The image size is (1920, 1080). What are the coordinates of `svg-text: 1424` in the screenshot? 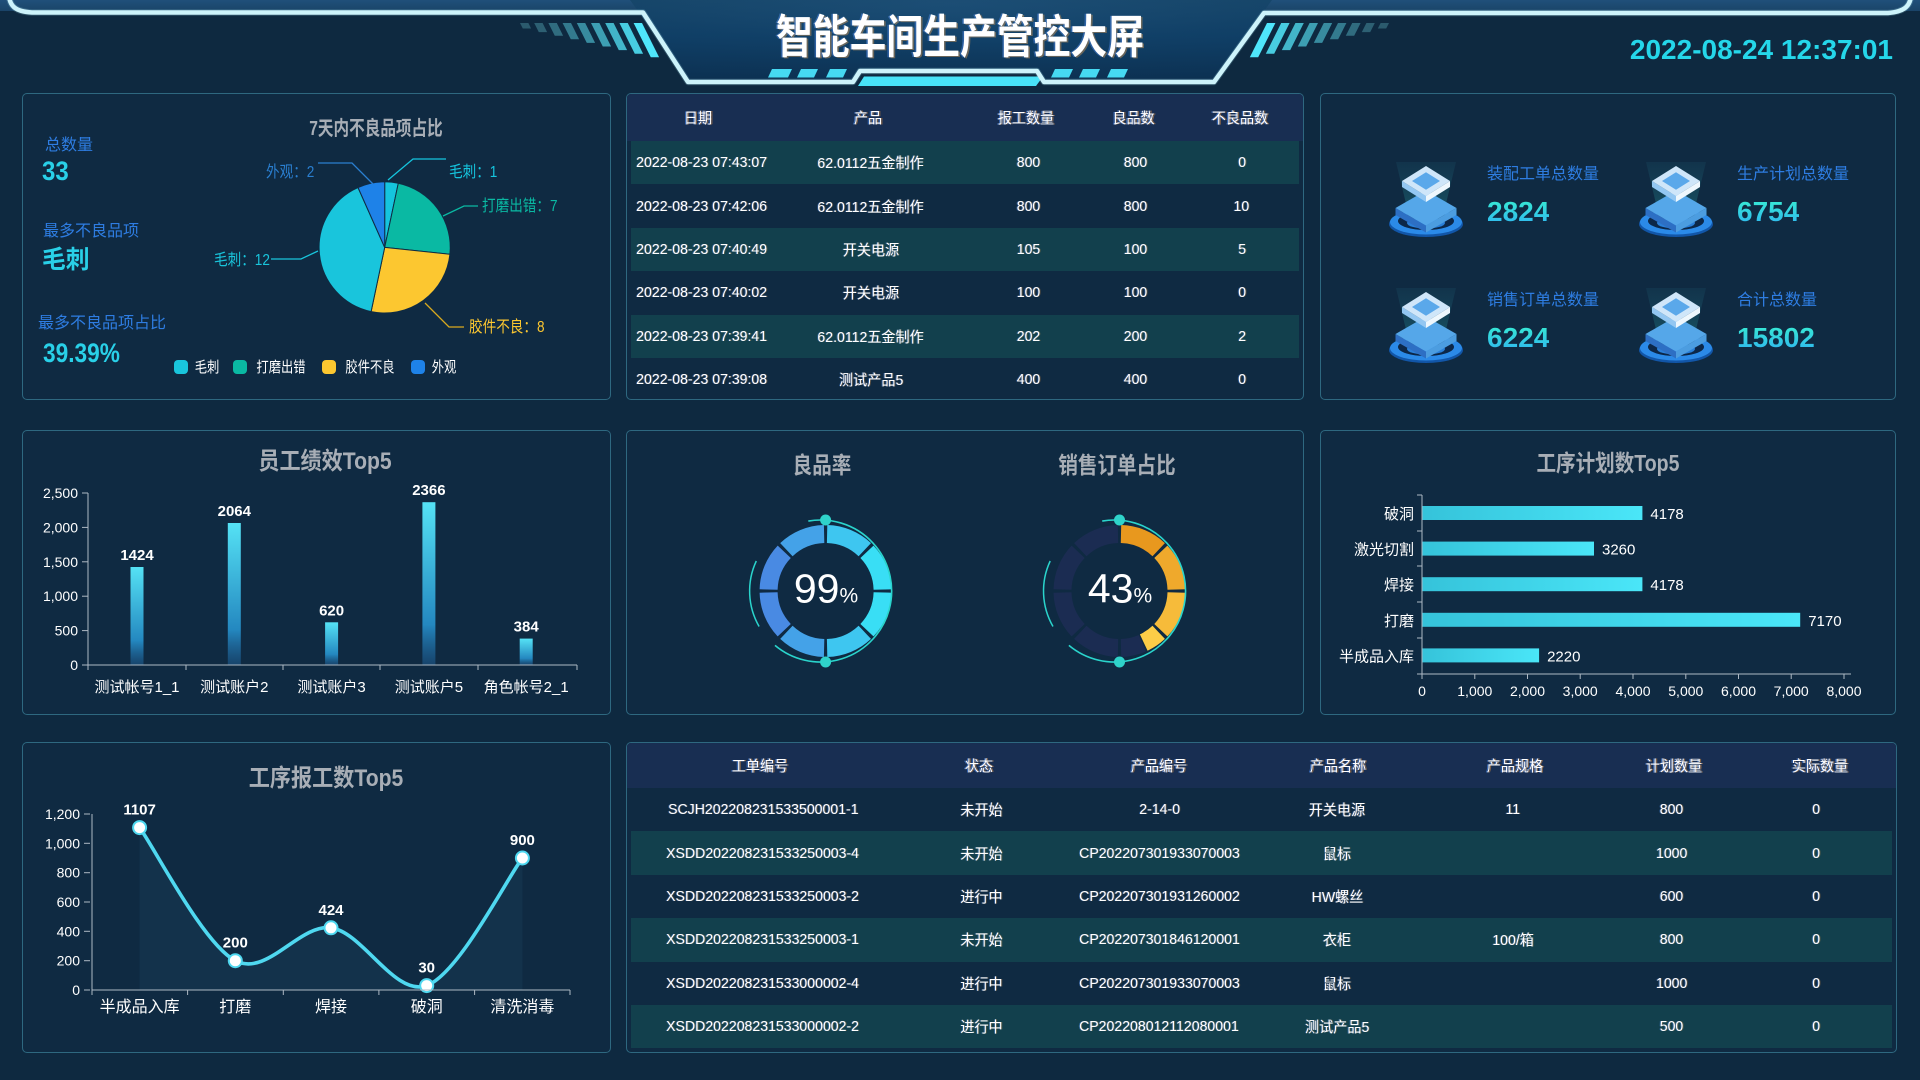 It's located at (137, 555).